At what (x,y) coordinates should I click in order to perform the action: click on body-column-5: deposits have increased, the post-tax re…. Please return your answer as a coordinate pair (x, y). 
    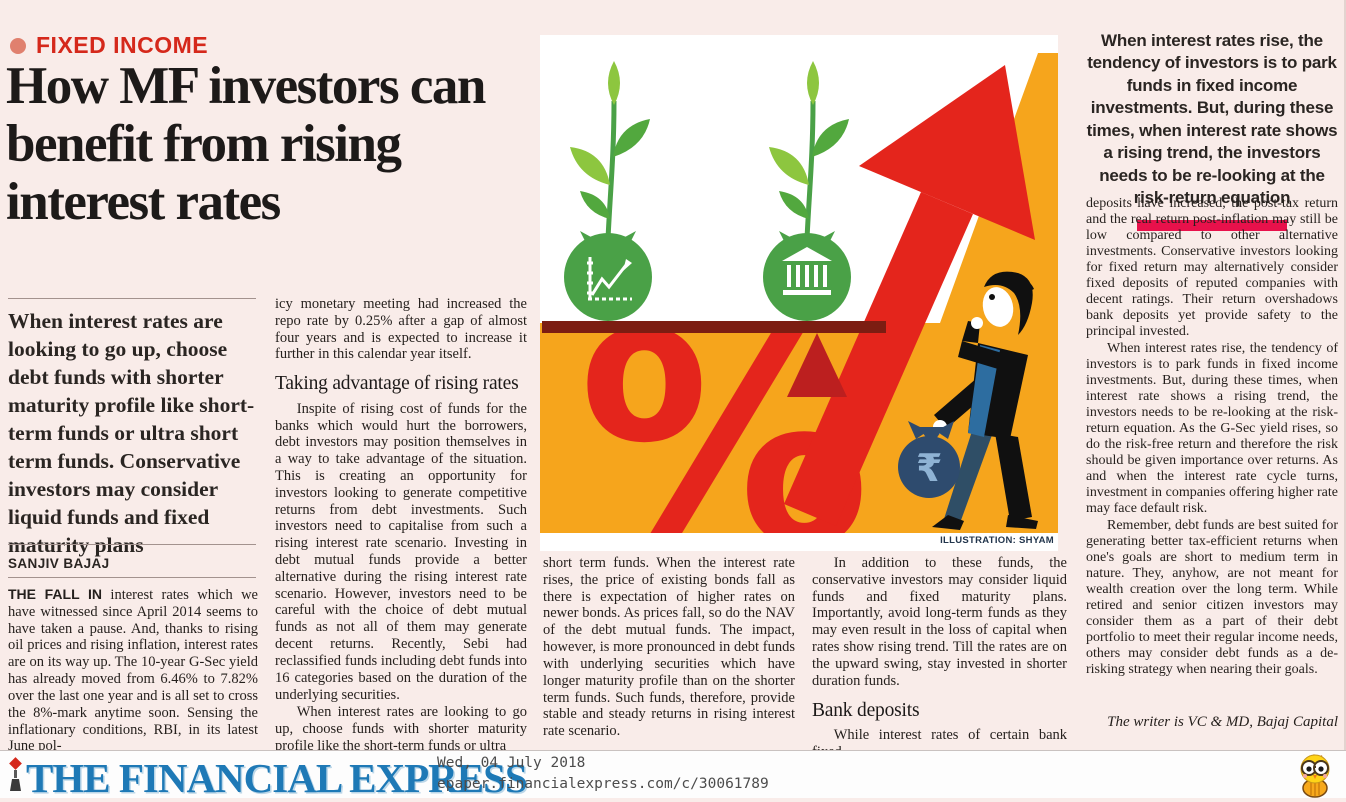
    Looking at the image, I should click on (1212, 437).